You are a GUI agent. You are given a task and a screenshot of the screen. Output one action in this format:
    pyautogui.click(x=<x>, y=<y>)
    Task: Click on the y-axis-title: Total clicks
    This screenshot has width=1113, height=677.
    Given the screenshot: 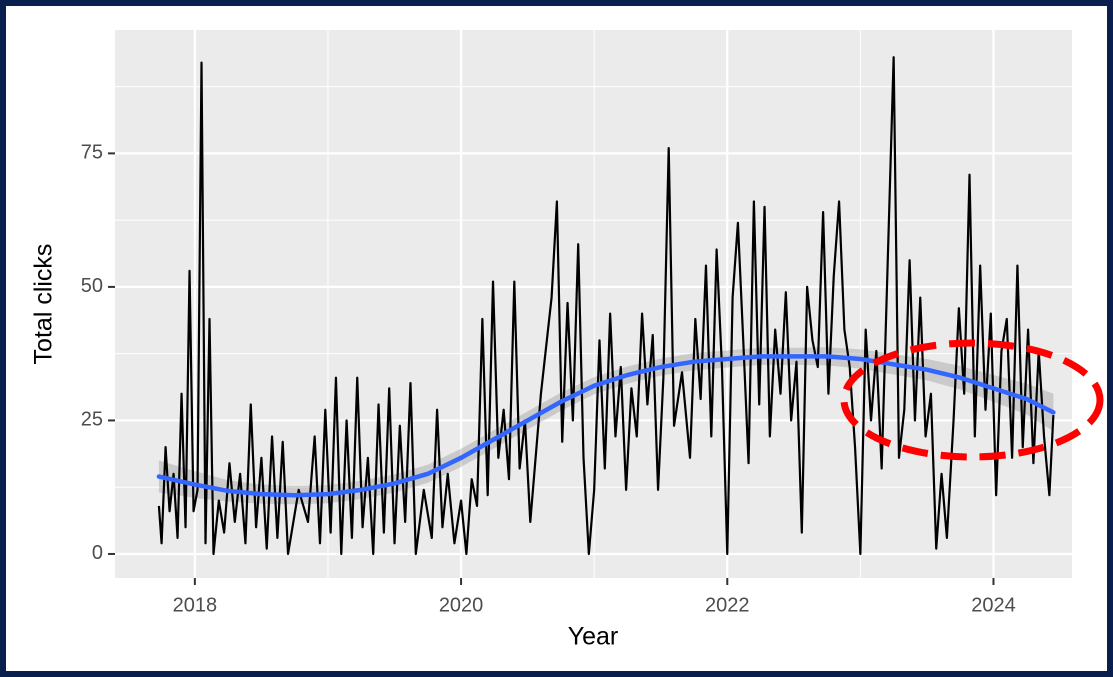 What is the action you would take?
    pyautogui.click(x=44, y=304)
    